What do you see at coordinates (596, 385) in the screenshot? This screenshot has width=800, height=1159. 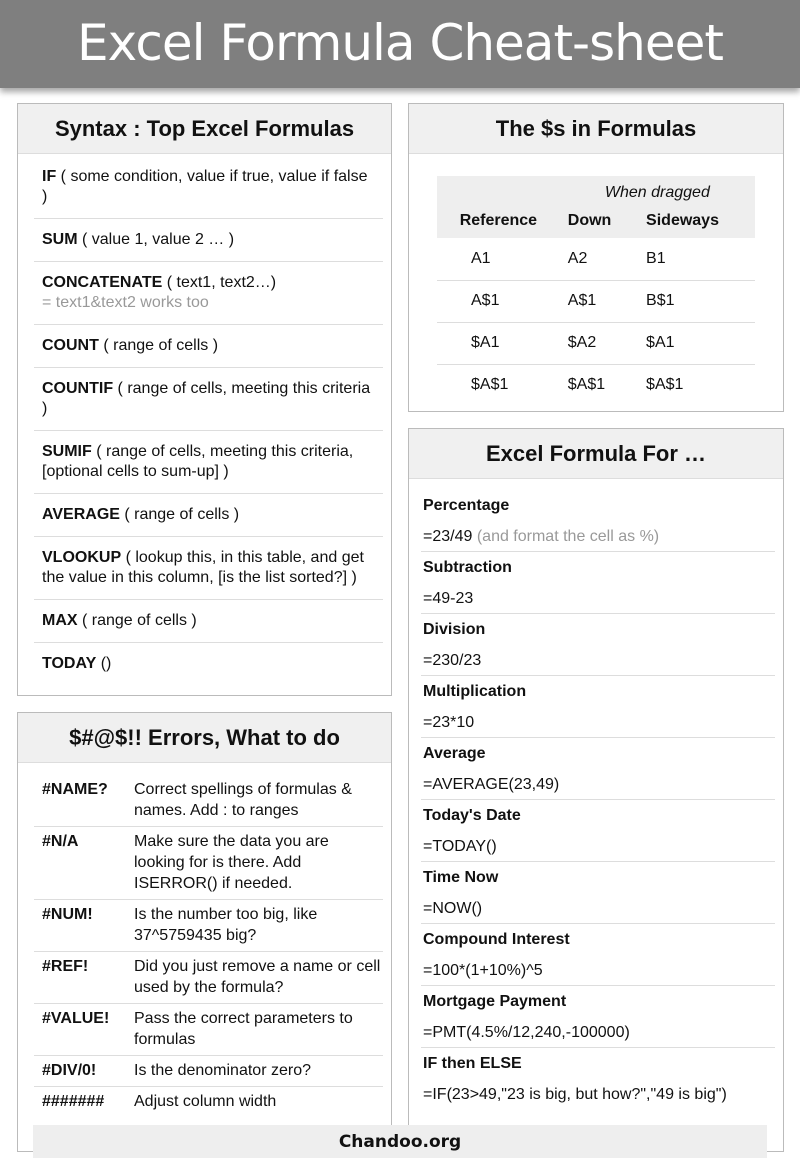 I see `reference-row: $A$1 $A$1 $A$1` at bounding box center [596, 385].